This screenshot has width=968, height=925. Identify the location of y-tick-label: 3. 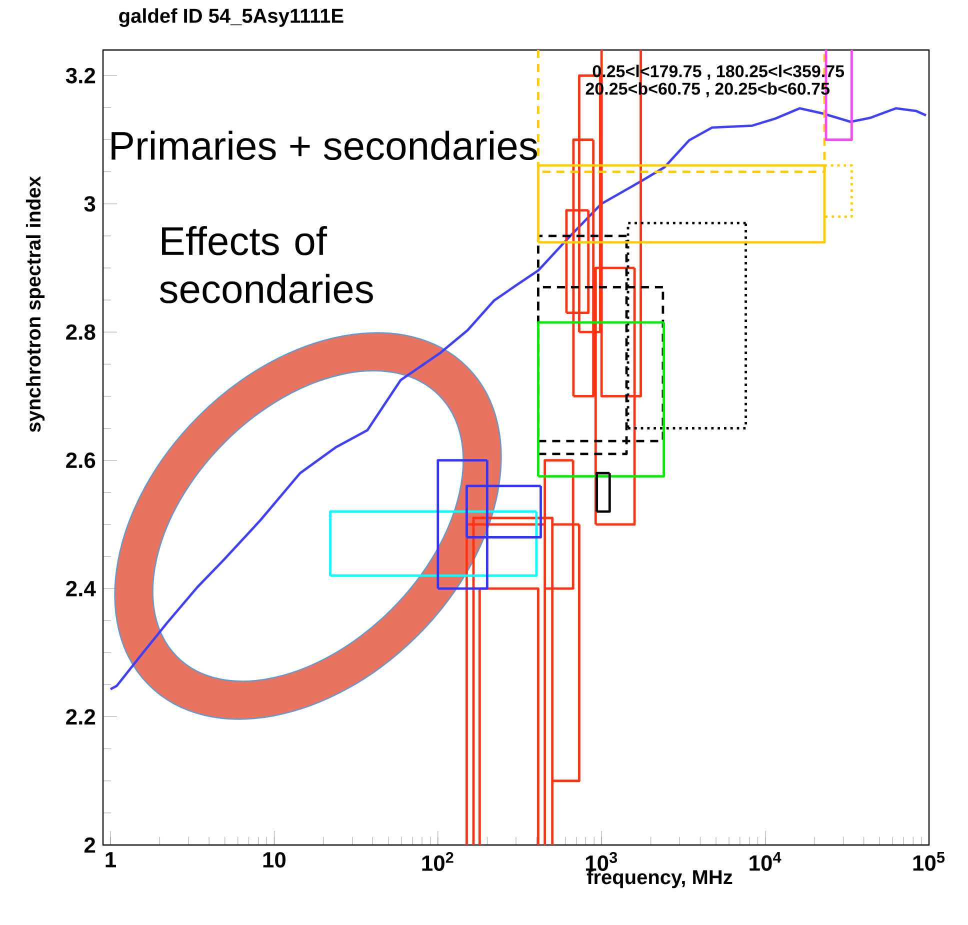
(90, 204).